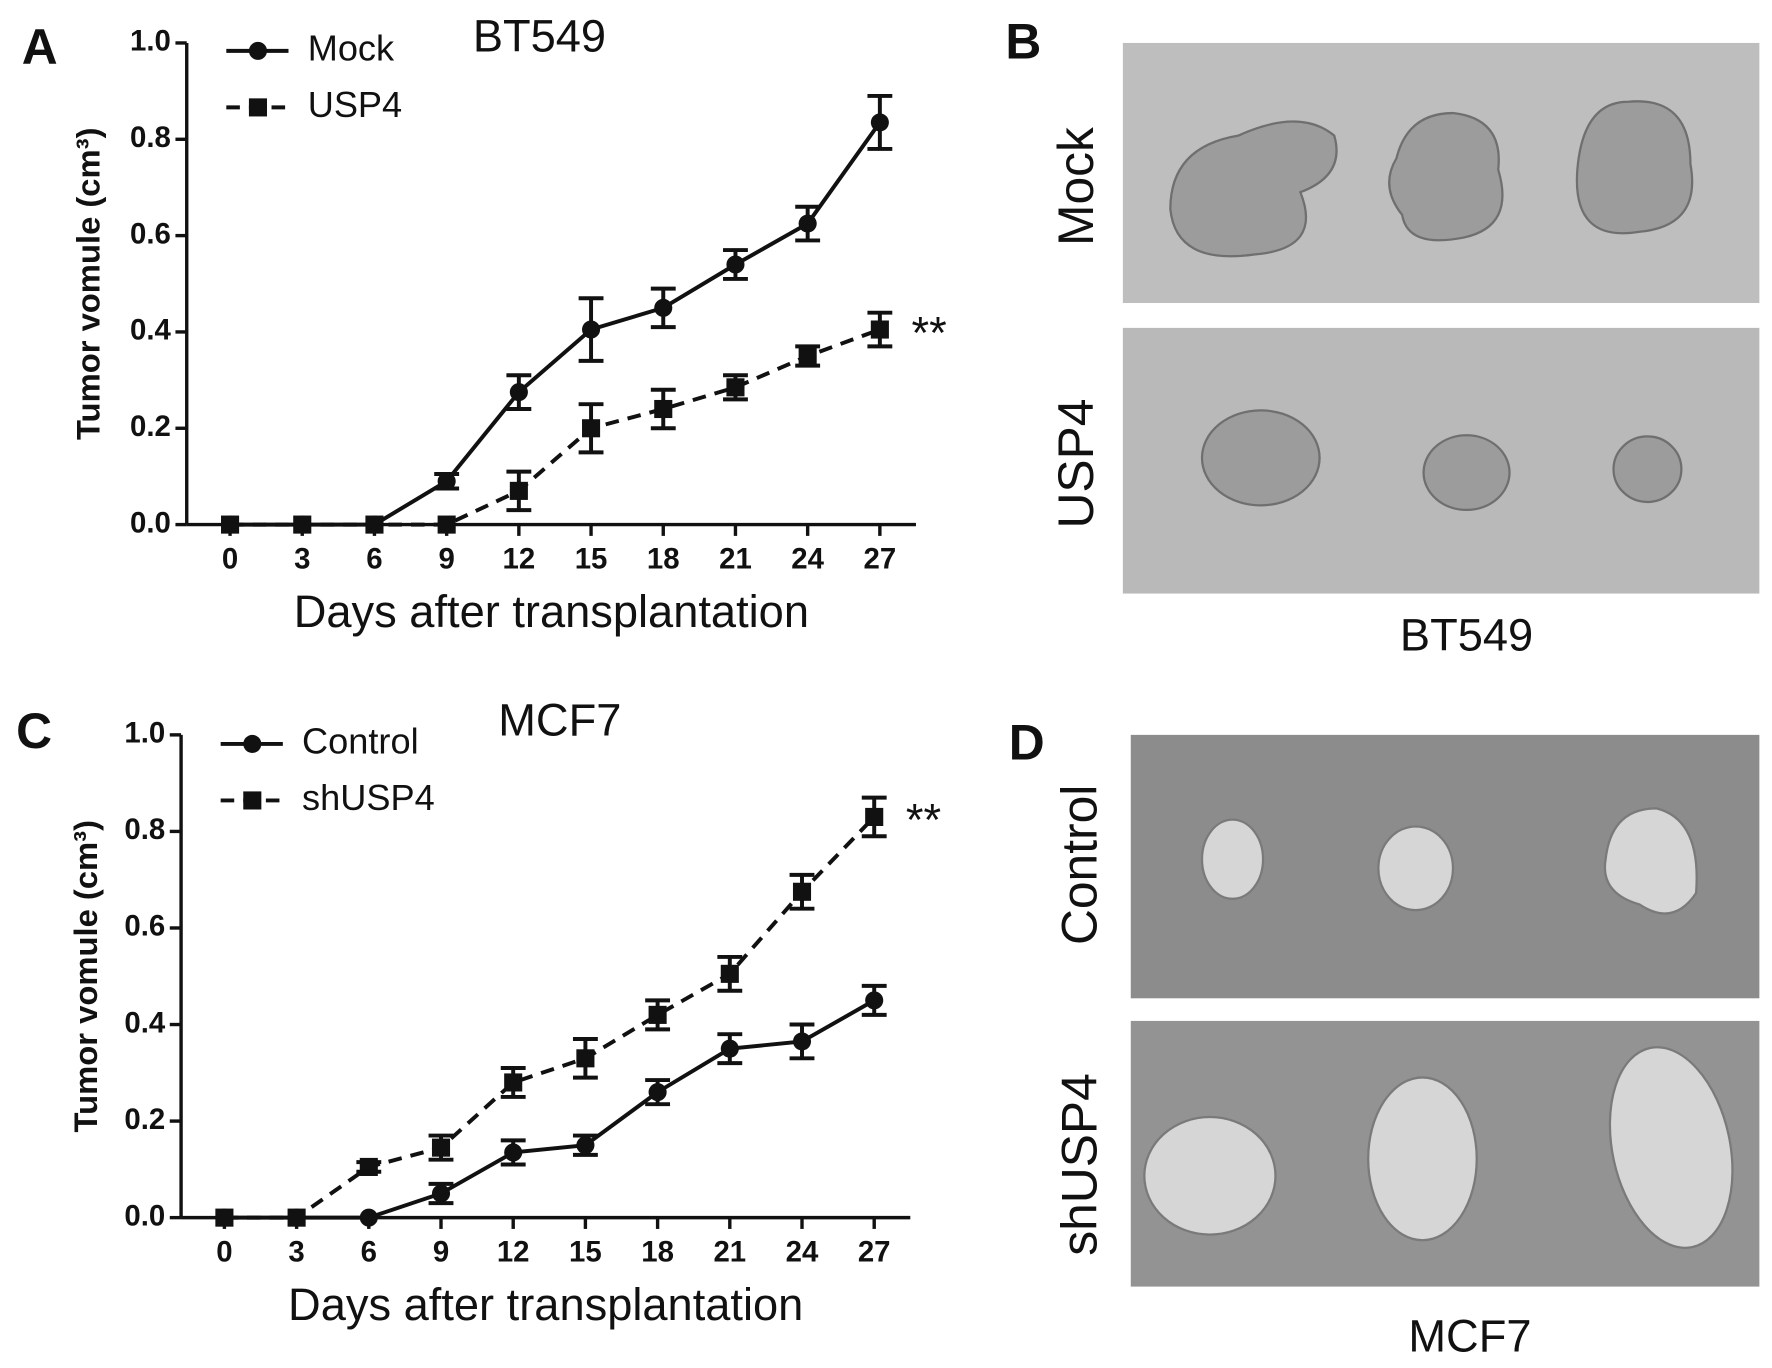 Image resolution: width=1772 pixels, height=1368 pixels. Describe the element at coordinates (351, 47) in the screenshot. I see `legend-label: Mock` at that location.